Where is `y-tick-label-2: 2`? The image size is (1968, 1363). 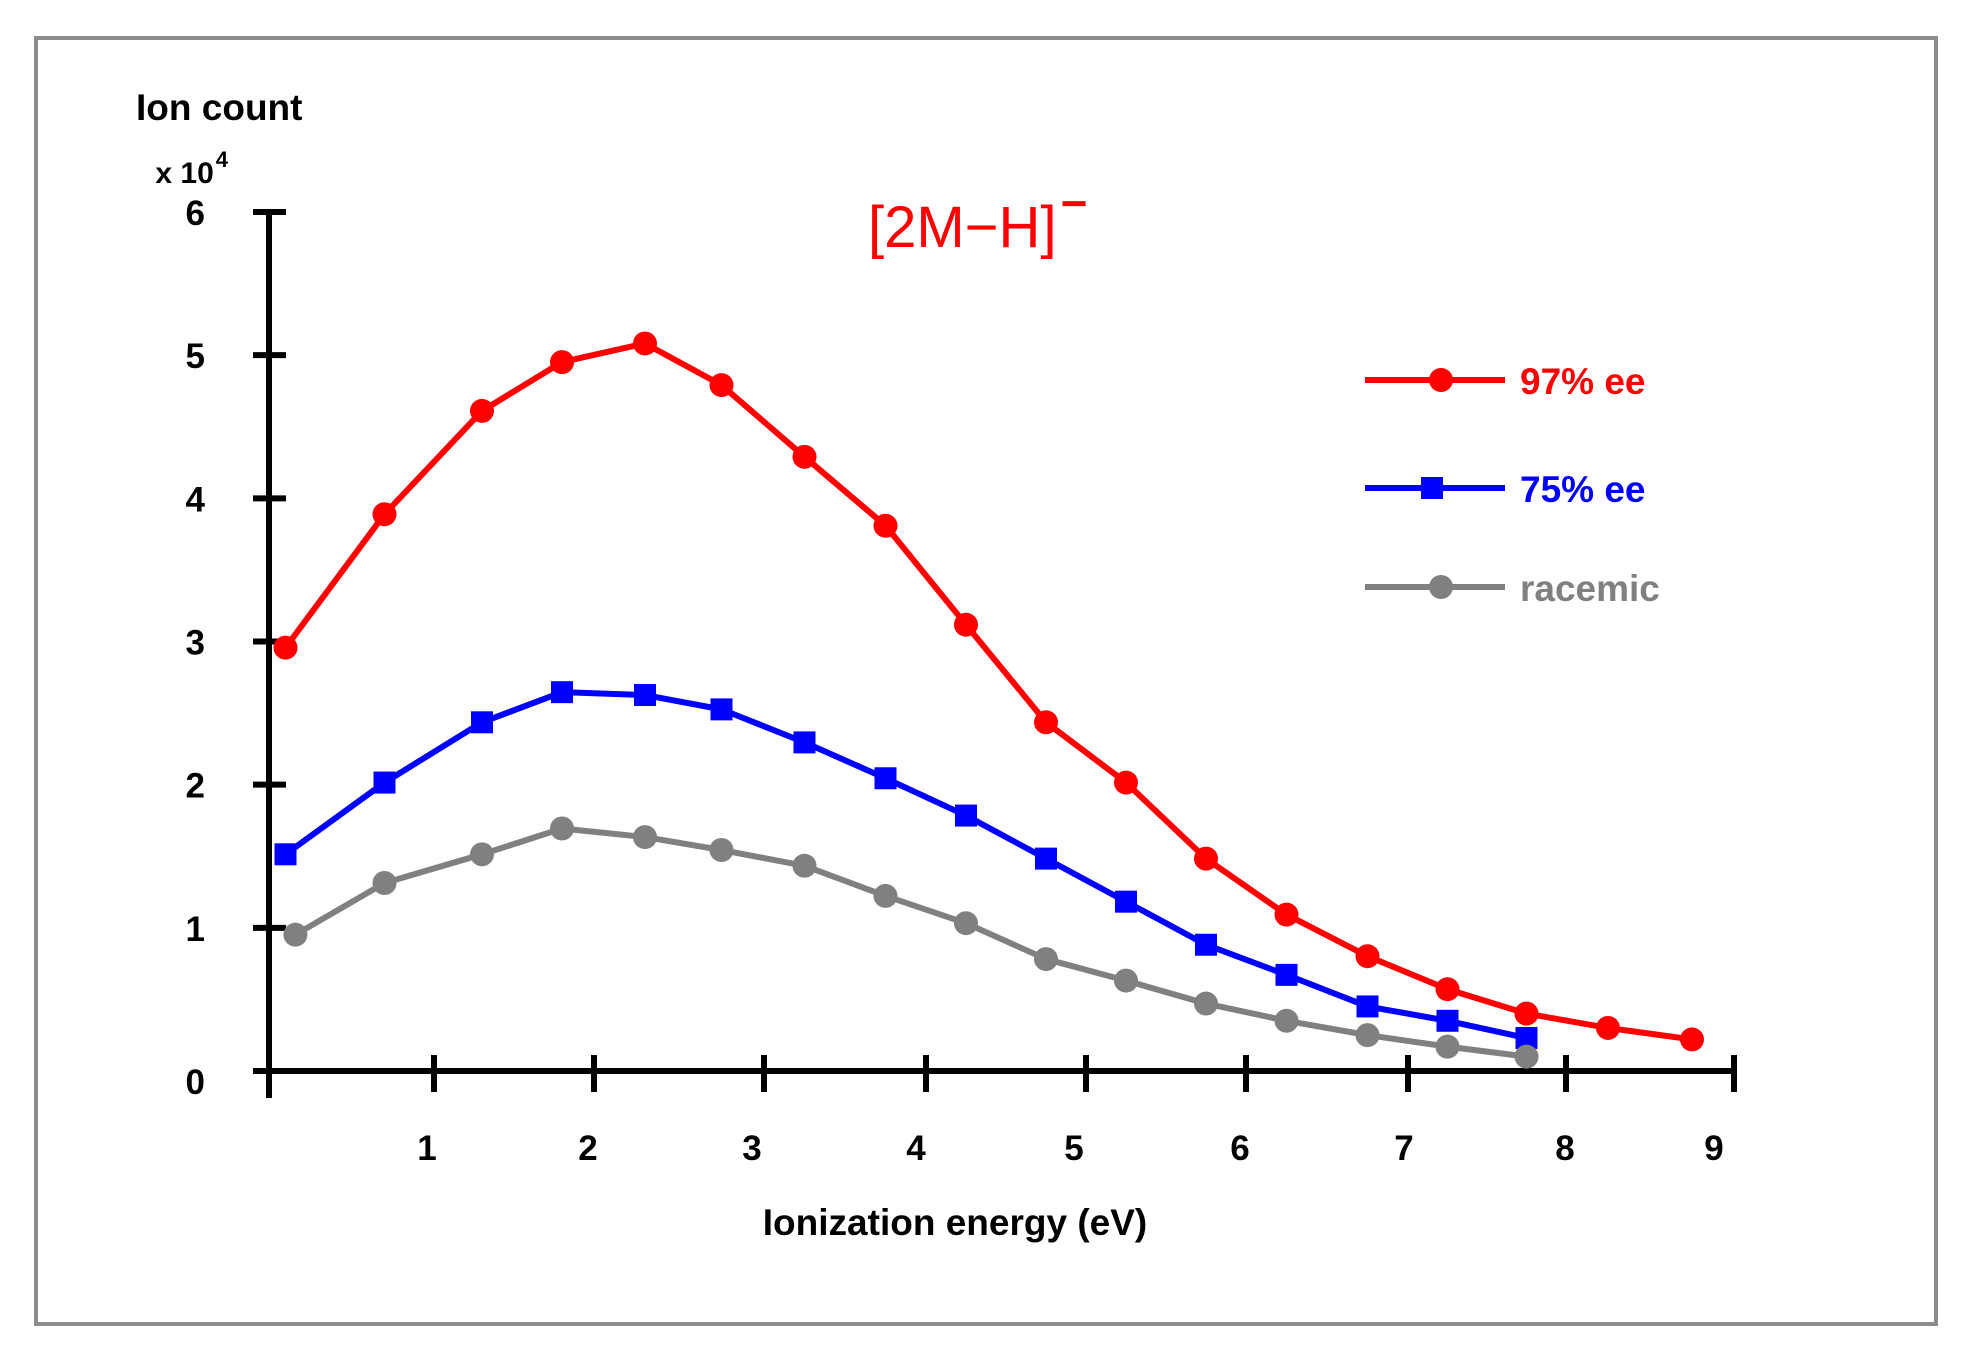
y-tick-label-2: 2 is located at coordinates (195, 786).